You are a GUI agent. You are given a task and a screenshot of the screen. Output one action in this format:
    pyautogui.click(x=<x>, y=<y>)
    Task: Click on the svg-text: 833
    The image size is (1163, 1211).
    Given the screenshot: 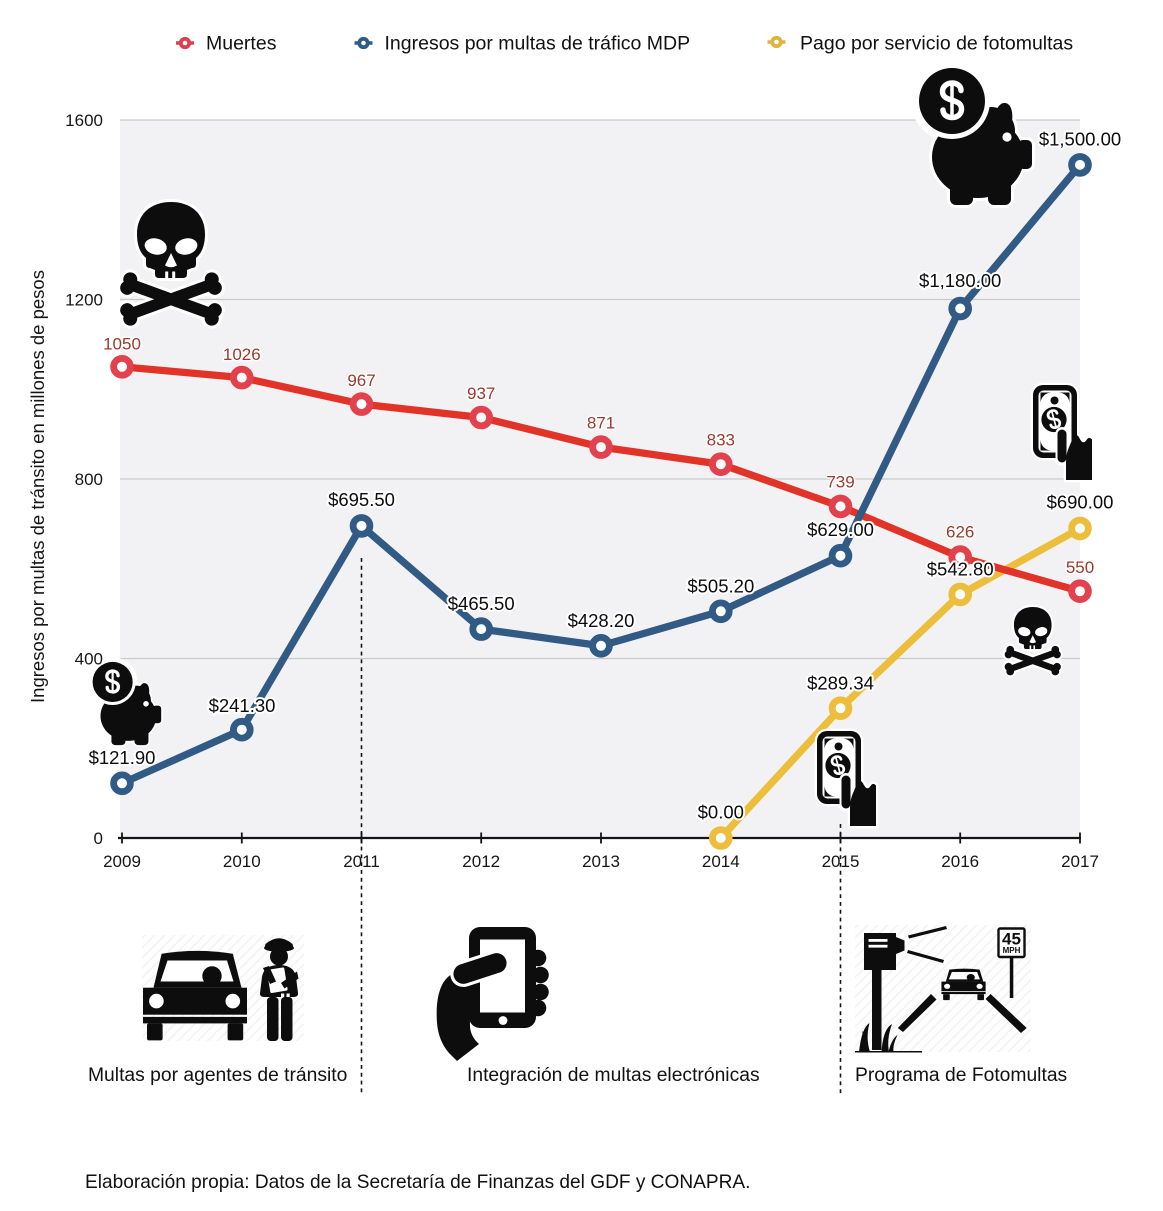 What is the action you would take?
    pyautogui.click(x=721, y=440)
    